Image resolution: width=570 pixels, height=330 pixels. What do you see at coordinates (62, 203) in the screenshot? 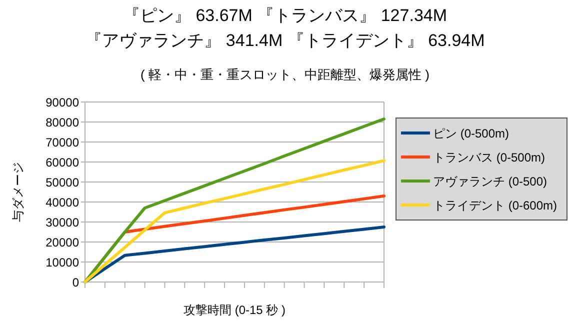
I see `ytick: 40000` at bounding box center [62, 203].